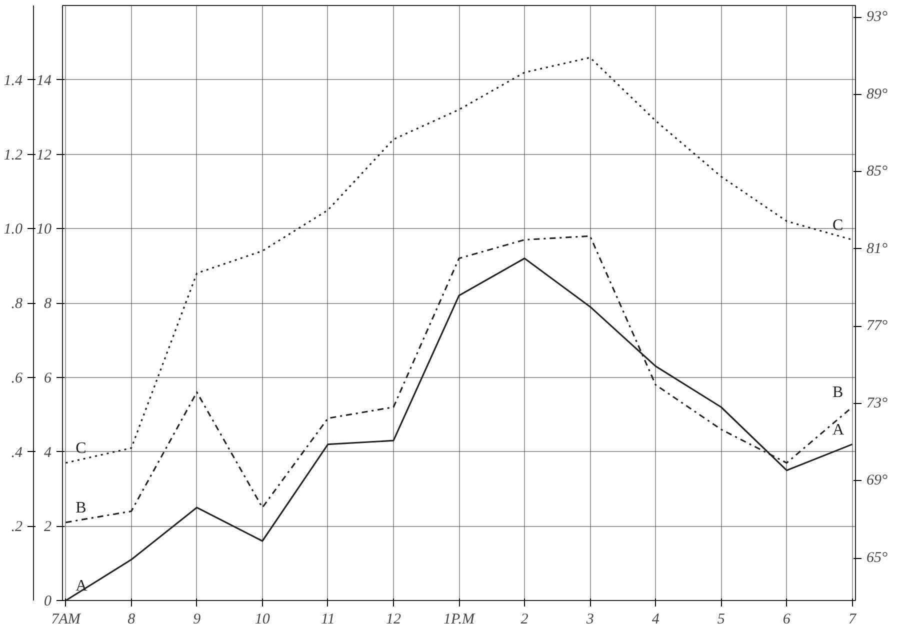  Describe the element at coordinates (13, 155) in the screenshot. I see `y3-tick-label: 1.2` at that location.